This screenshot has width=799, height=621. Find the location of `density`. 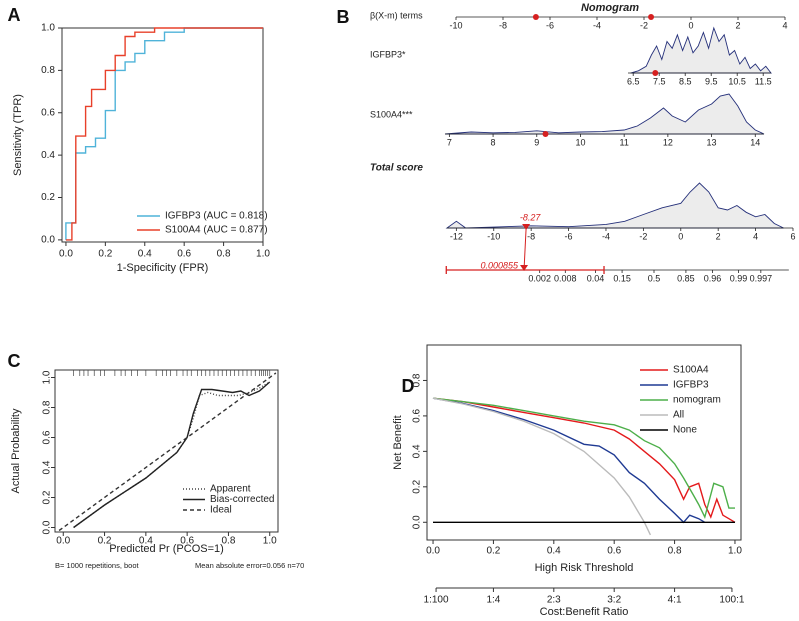

density is located at coordinates (701, 50).